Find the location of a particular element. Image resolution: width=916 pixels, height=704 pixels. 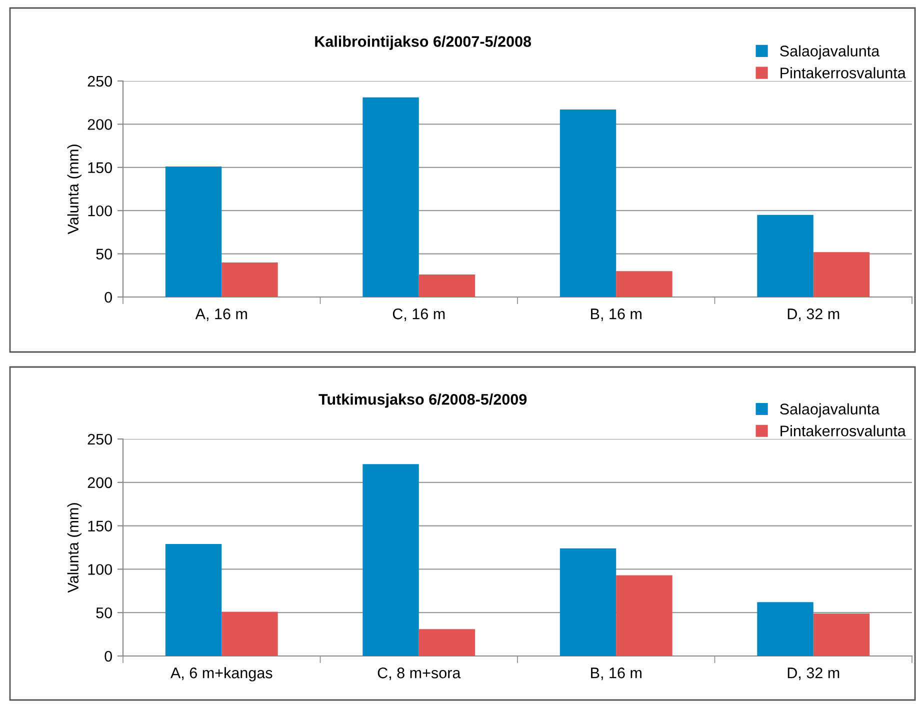

chart-title: Kalibrointijakso 6/2007-5/2008 is located at coordinates (423, 43).